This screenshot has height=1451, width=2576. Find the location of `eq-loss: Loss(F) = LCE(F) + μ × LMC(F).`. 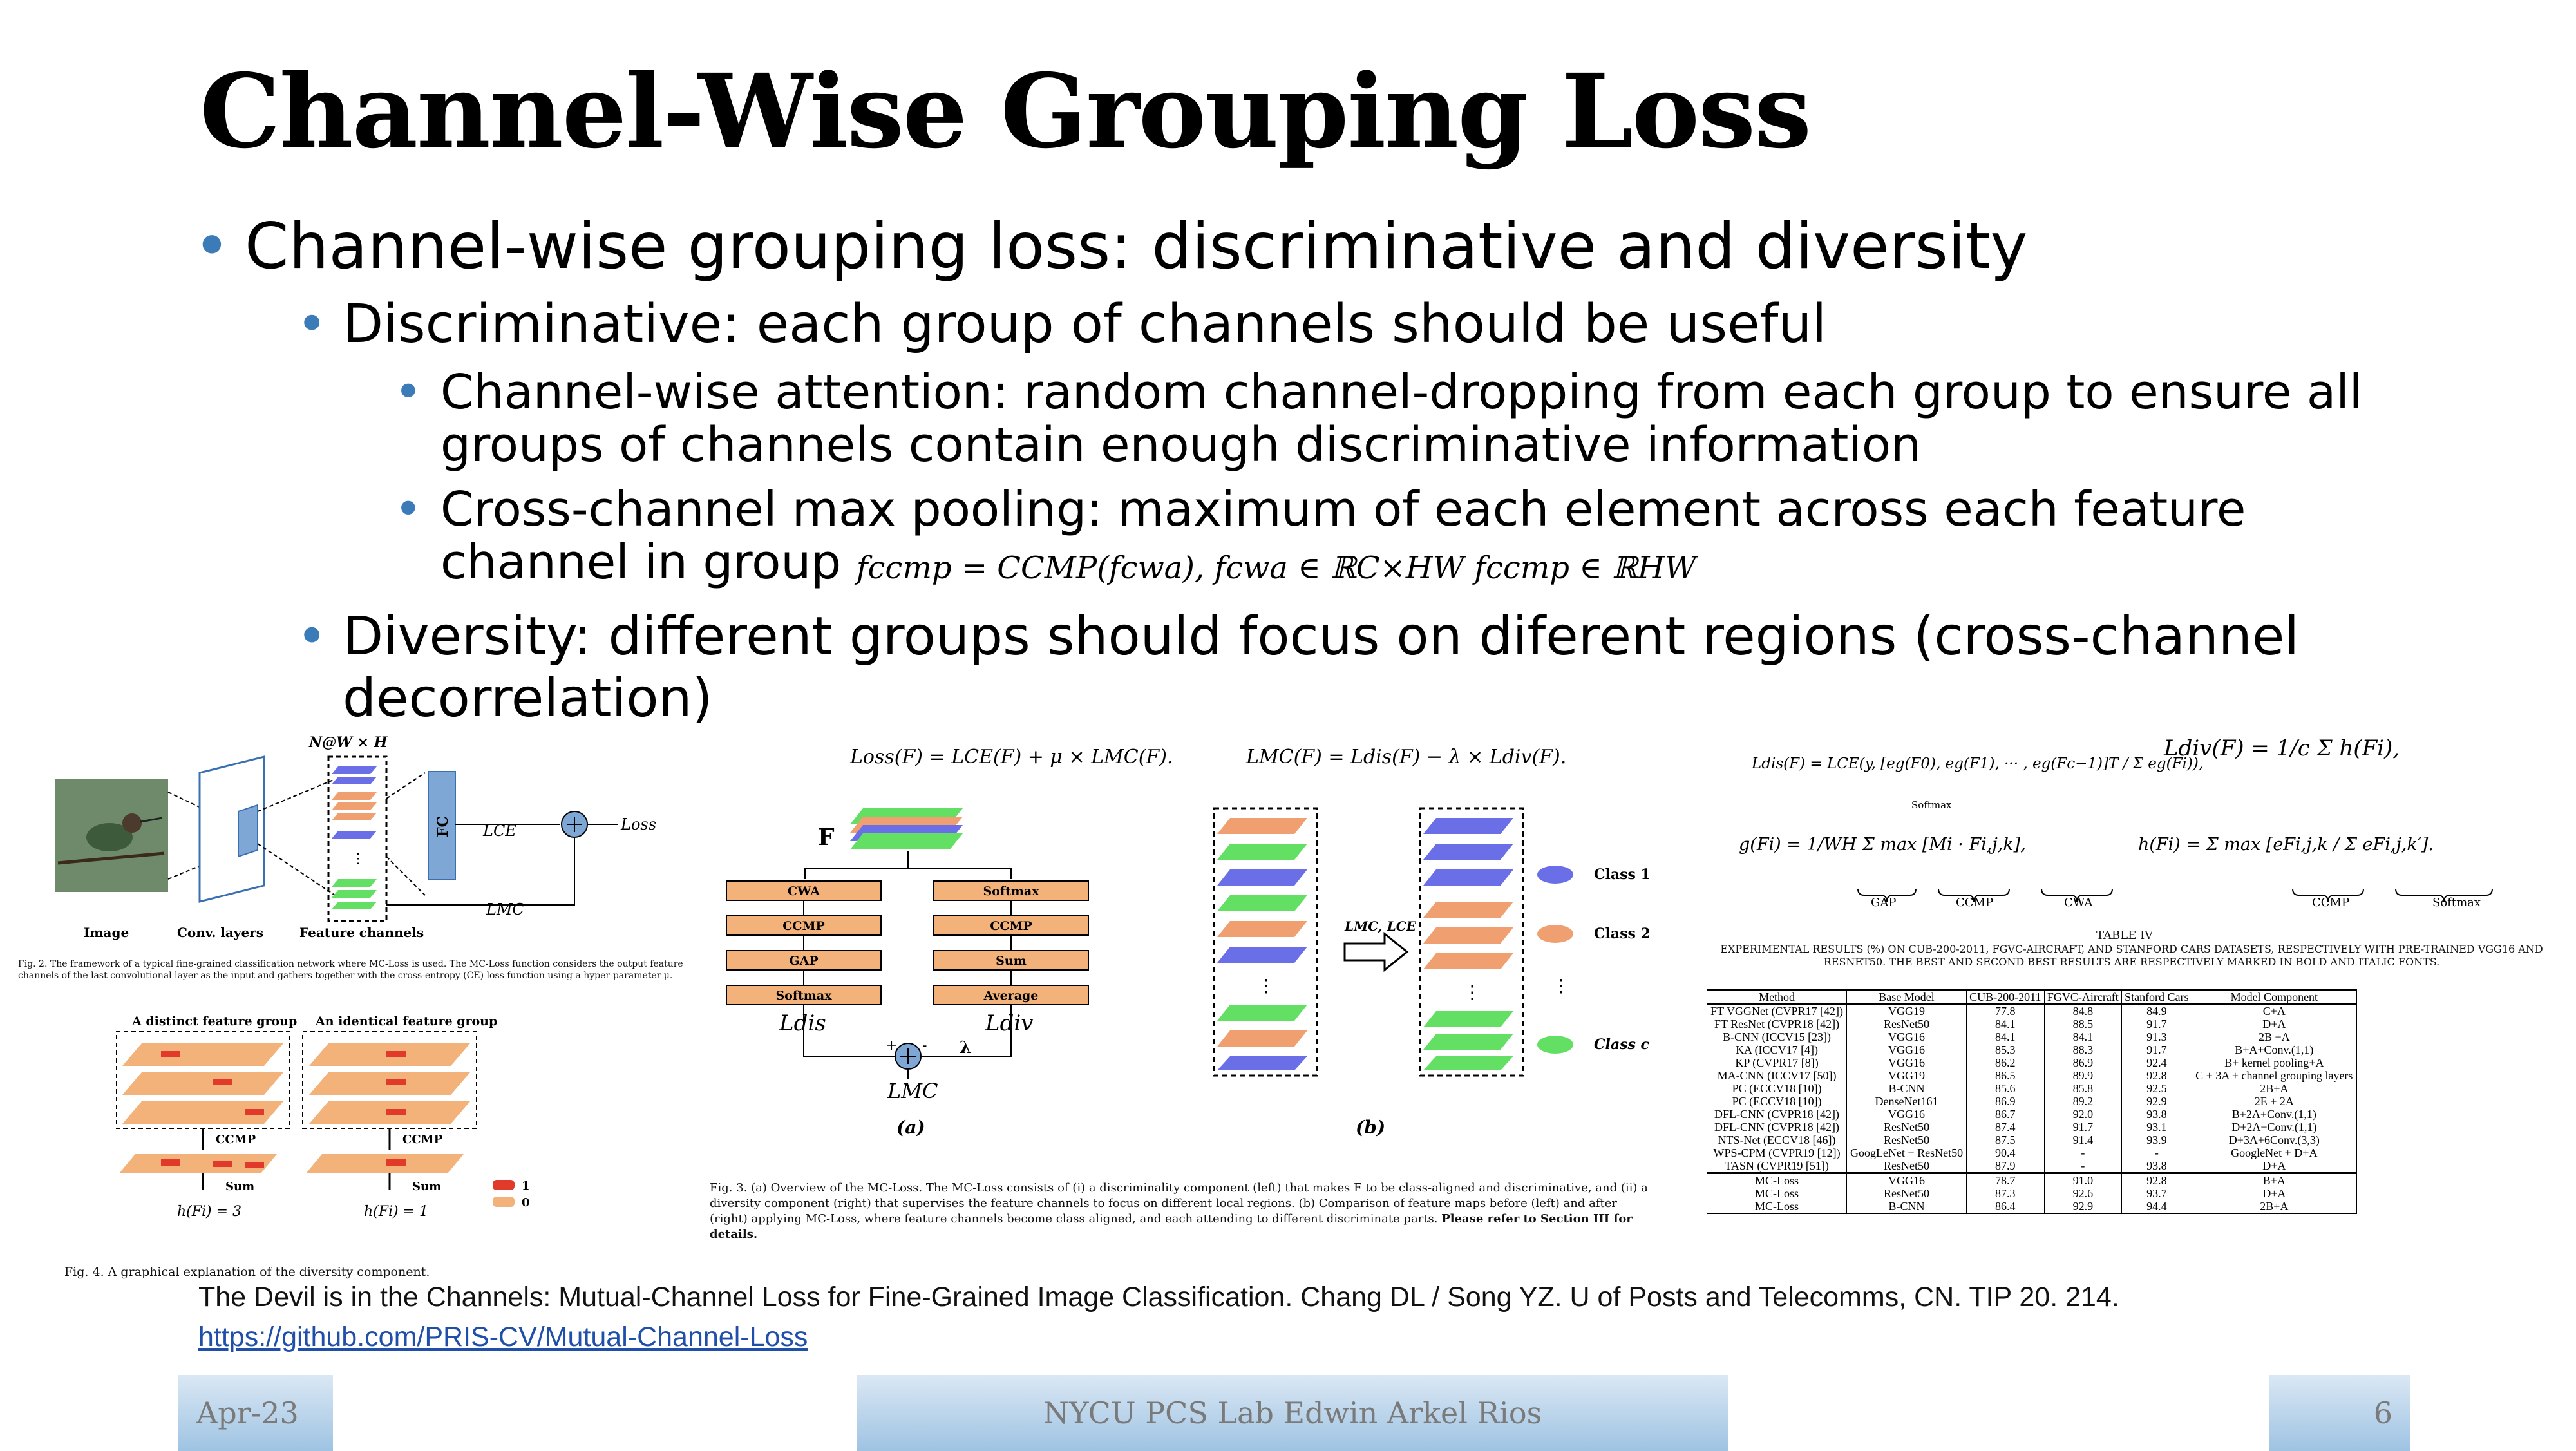

eq-loss: Loss(F) = LCE(F) + μ × LMC(F). is located at coordinates (1011, 757).